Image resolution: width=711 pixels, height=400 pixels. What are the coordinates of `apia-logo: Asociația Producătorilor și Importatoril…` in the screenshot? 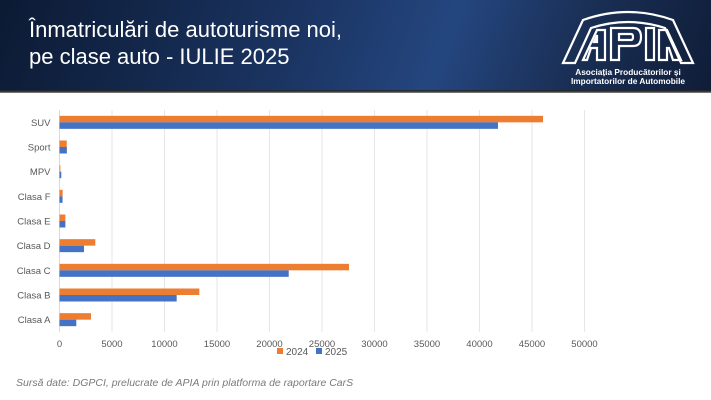 It's located at (628, 48).